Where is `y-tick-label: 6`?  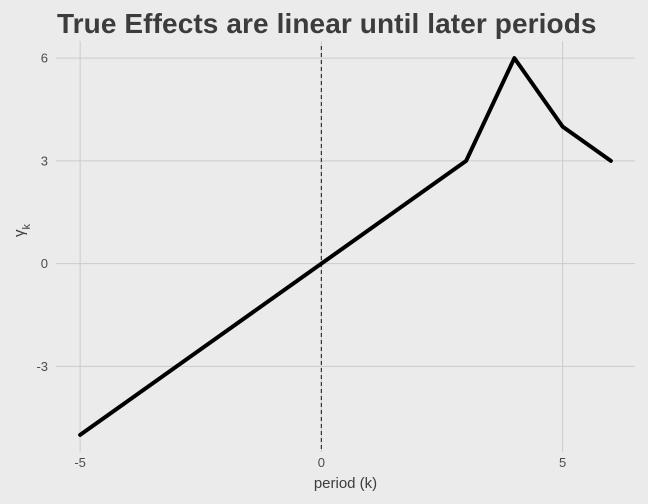 y-tick-label: 6 is located at coordinates (44, 58).